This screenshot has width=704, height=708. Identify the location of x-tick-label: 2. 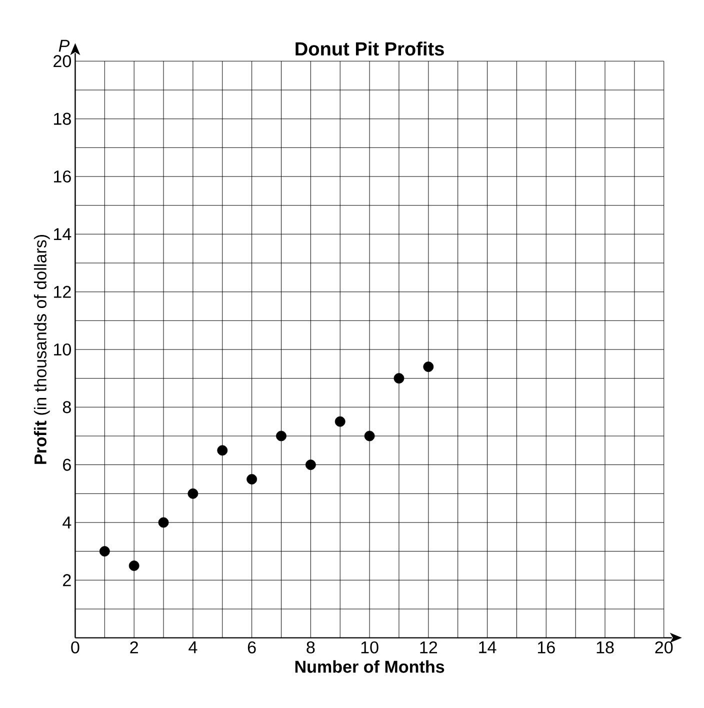
(134, 647).